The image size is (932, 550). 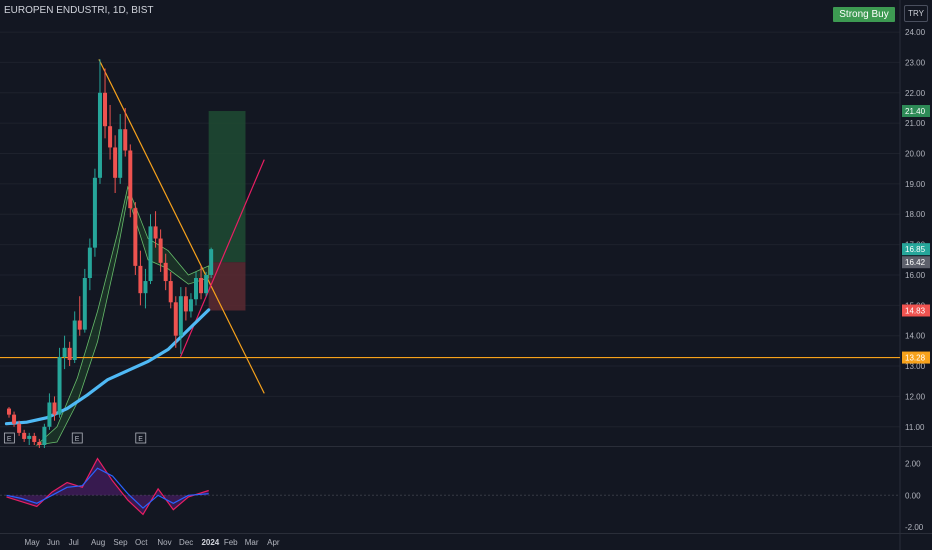 I want to click on x-tick-label: Apr, so click(x=273, y=542).